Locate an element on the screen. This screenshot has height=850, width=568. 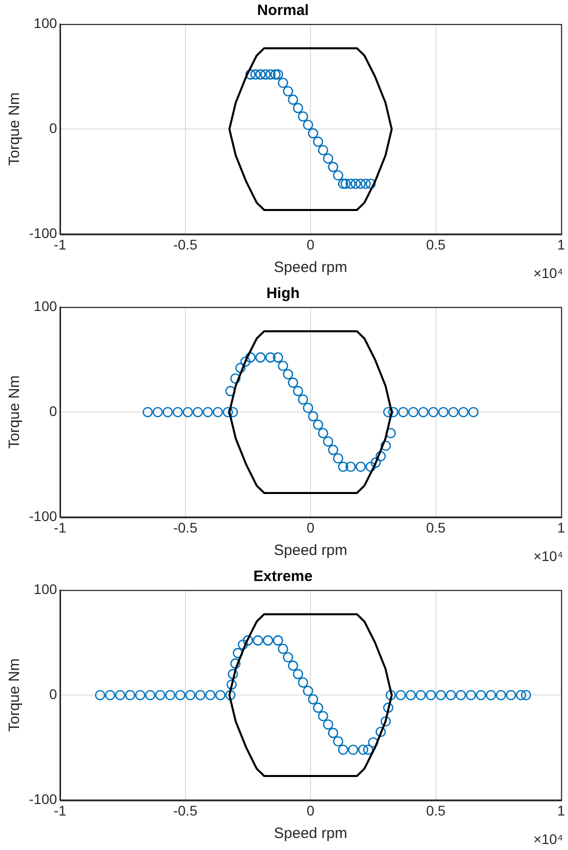
y-tick-label: 0 is located at coordinates (53, 410).